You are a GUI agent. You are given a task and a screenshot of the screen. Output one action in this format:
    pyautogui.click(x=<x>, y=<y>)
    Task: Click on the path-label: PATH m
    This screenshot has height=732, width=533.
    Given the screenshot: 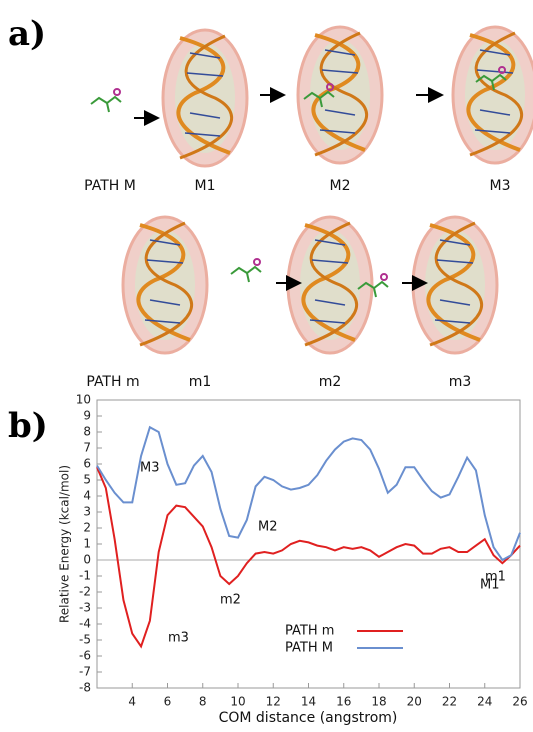 What is the action you would take?
    pyautogui.click(x=112, y=382)
    